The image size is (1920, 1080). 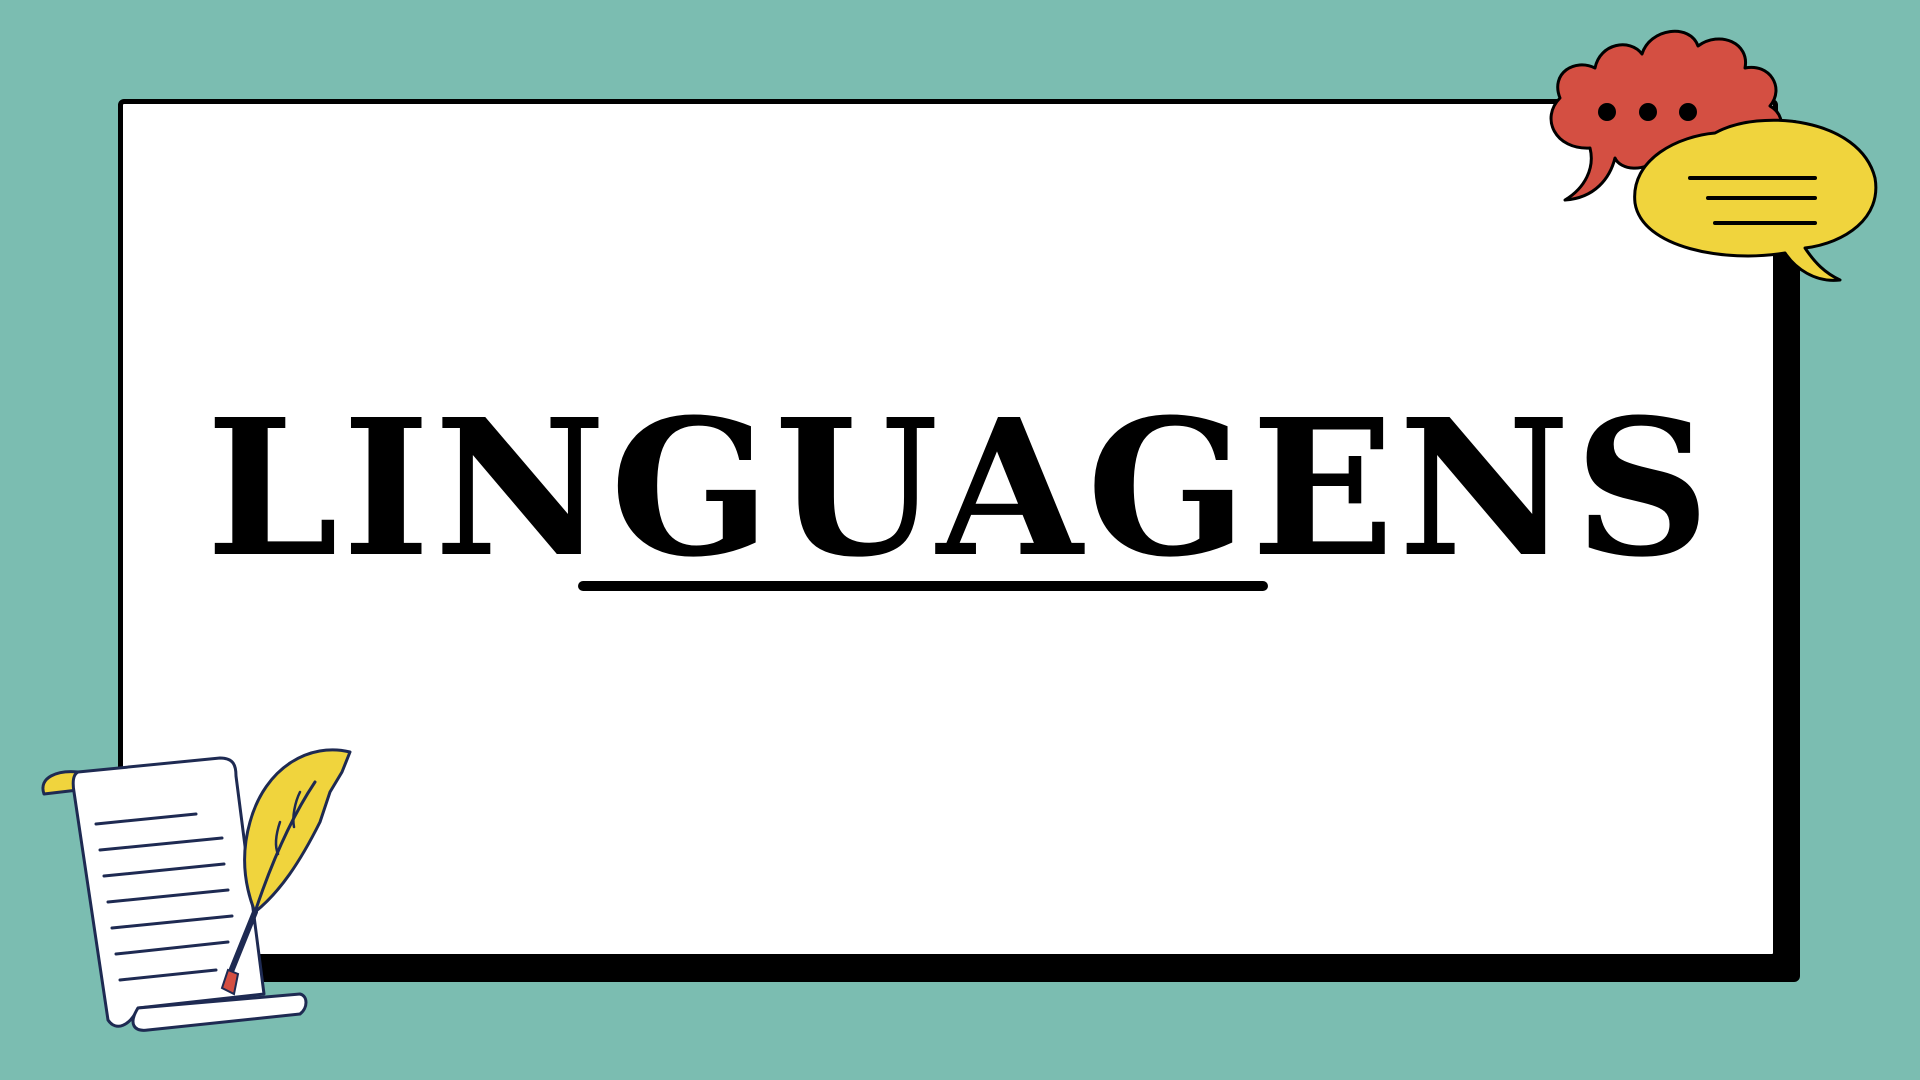 What do you see at coordinates (1755, 200) in the screenshot?
I see `yellow-speech-bubble-icon` at bounding box center [1755, 200].